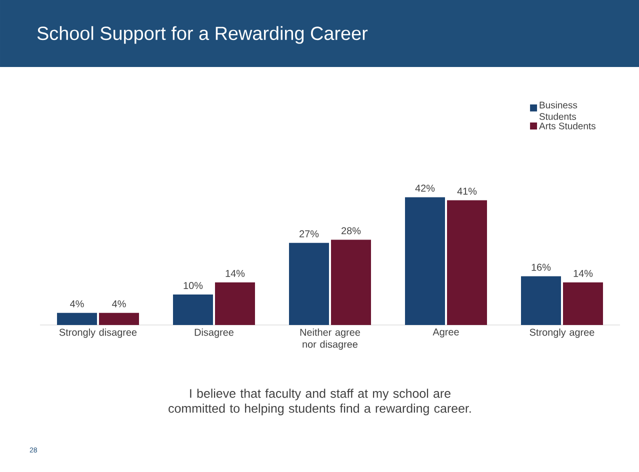 The image size is (639, 472). I want to click on data-label: 41%, so click(467, 191).